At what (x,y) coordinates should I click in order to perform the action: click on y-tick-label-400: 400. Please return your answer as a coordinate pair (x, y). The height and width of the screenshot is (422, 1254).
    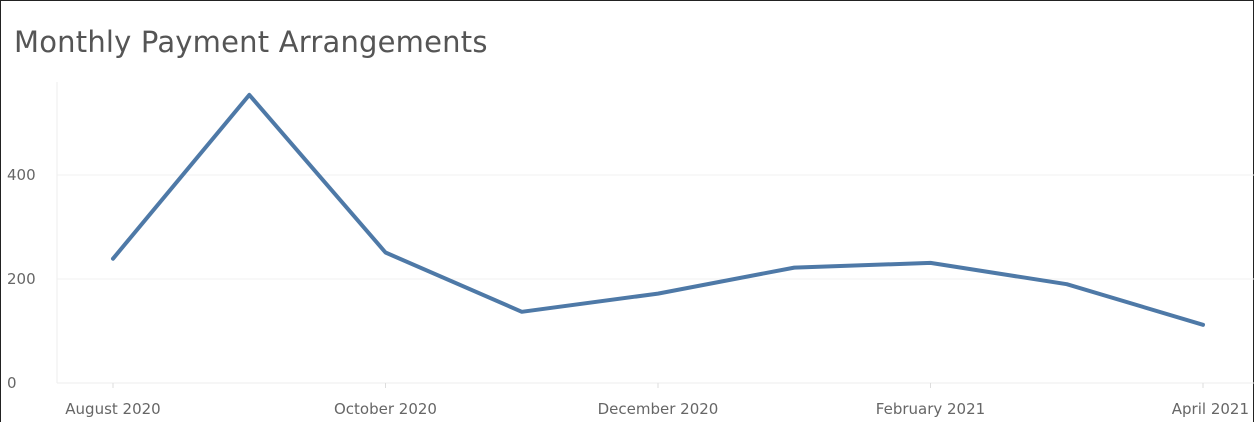
    Looking at the image, I should click on (21, 175).